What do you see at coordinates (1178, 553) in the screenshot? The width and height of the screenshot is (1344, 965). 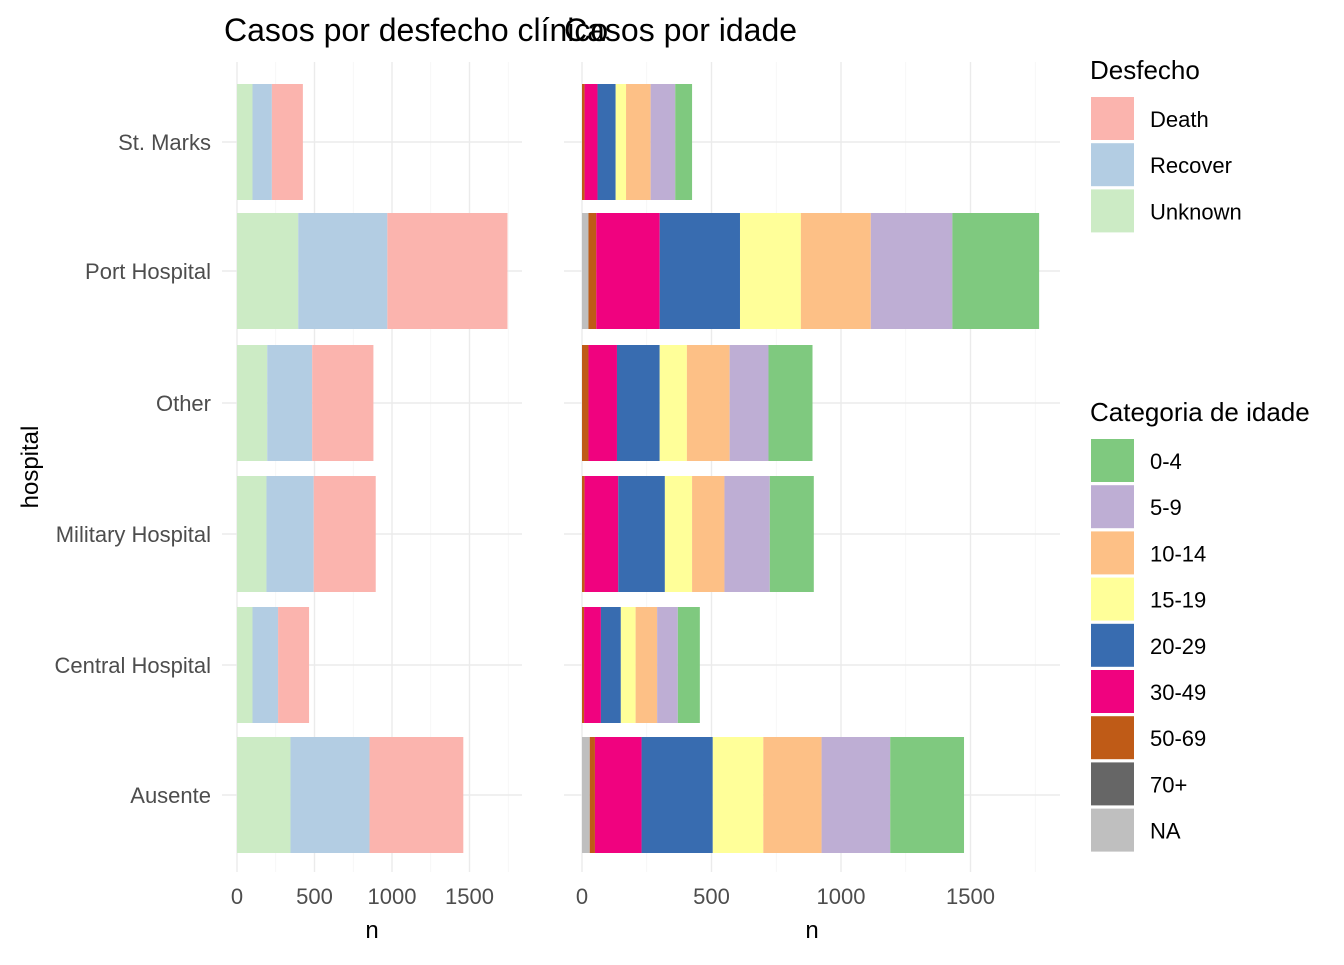 I see `legend-label: 10-14` at bounding box center [1178, 553].